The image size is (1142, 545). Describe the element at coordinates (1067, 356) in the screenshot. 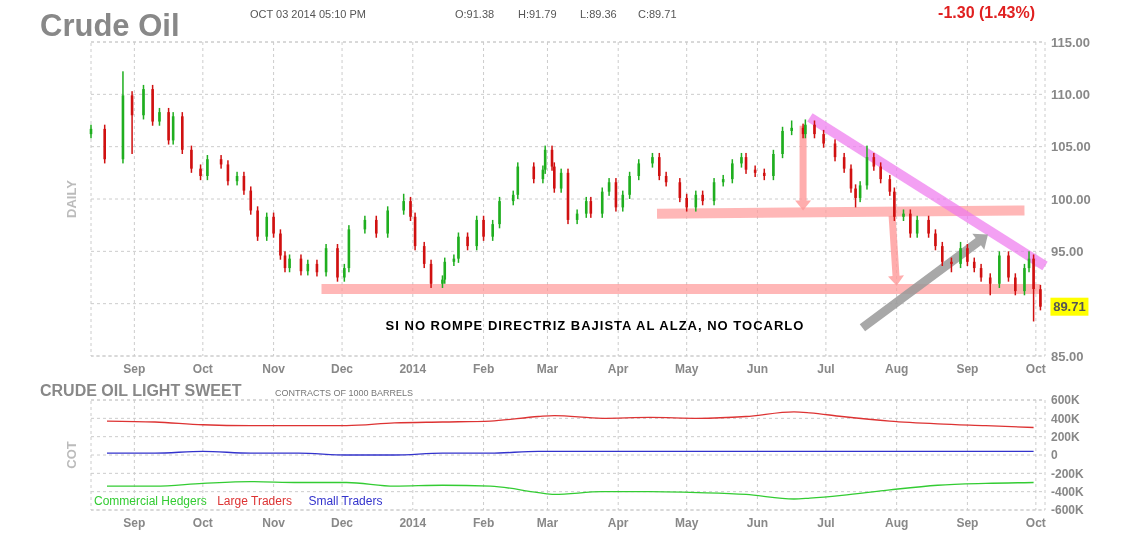

I see `y-tick-label: 85.00` at that location.